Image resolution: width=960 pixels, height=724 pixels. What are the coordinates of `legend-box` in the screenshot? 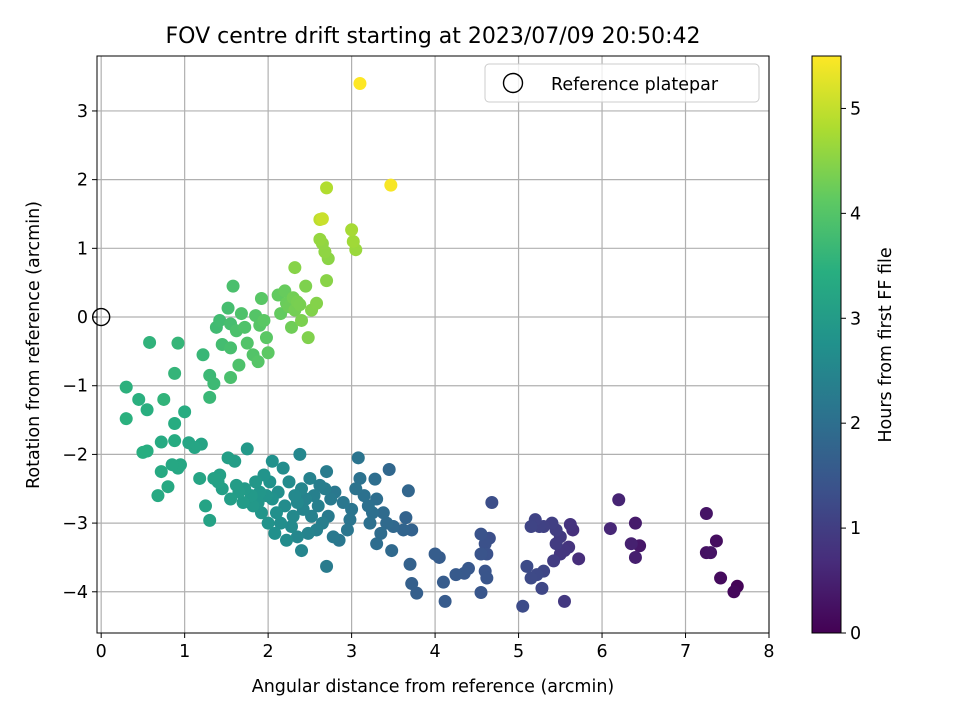 It's located at (622, 83).